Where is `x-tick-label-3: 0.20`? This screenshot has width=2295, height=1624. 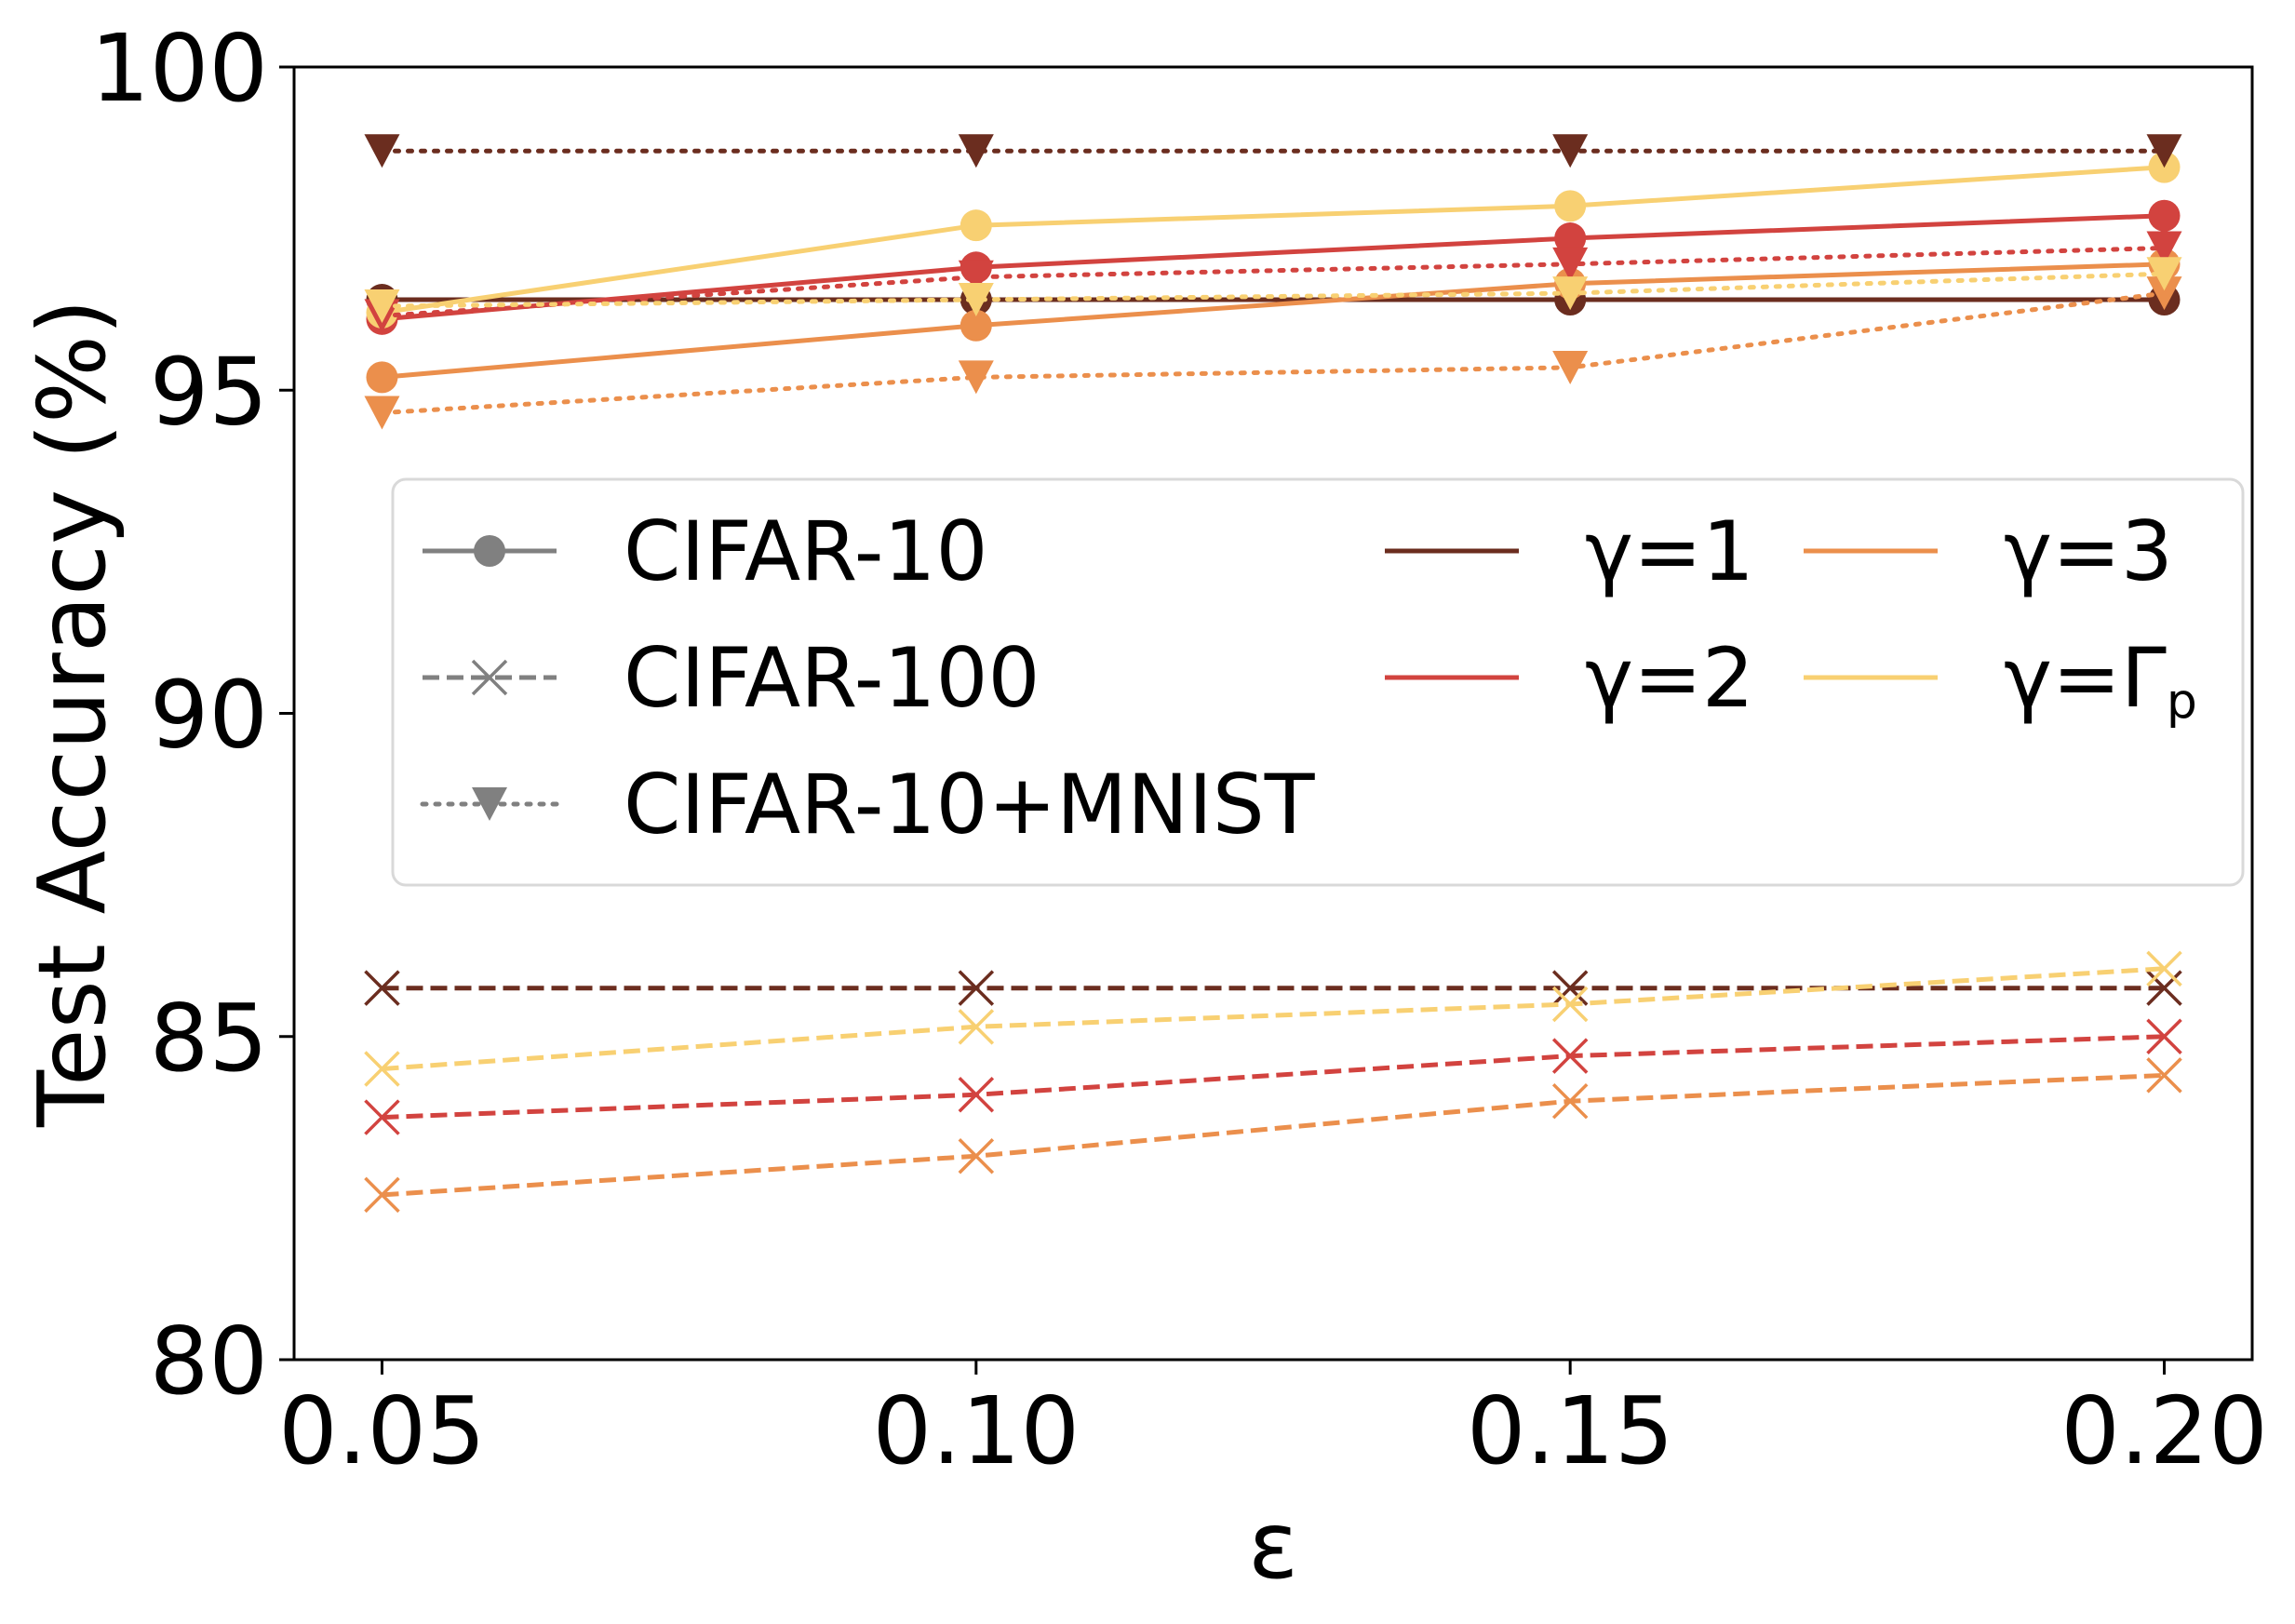
x-tick-label-3: 0.20 is located at coordinates (2164, 1431).